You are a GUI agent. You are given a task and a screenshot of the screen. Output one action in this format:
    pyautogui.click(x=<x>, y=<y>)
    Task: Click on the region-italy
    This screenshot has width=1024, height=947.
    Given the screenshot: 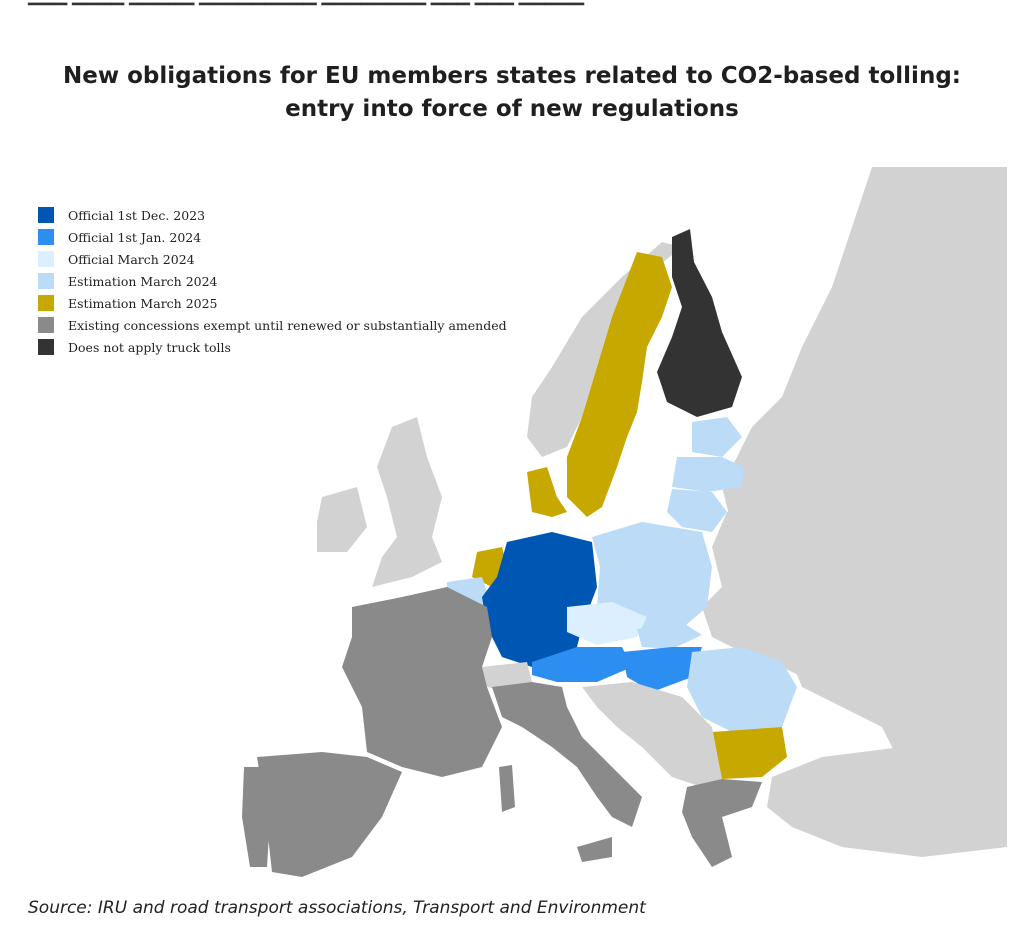 What is the action you would take?
    pyautogui.click(x=567, y=754)
    